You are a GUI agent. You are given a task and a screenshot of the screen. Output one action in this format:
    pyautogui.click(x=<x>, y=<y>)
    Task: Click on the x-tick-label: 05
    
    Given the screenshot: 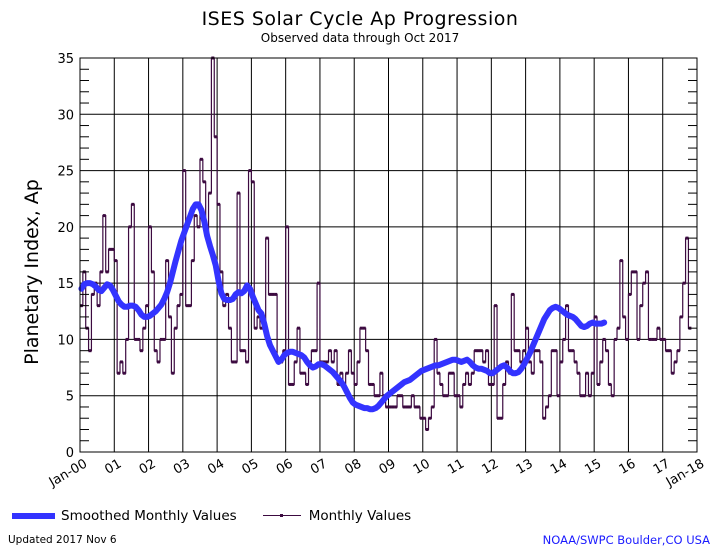 What is the action you would take?
    pyautogui.click(x=251, y=466)
    